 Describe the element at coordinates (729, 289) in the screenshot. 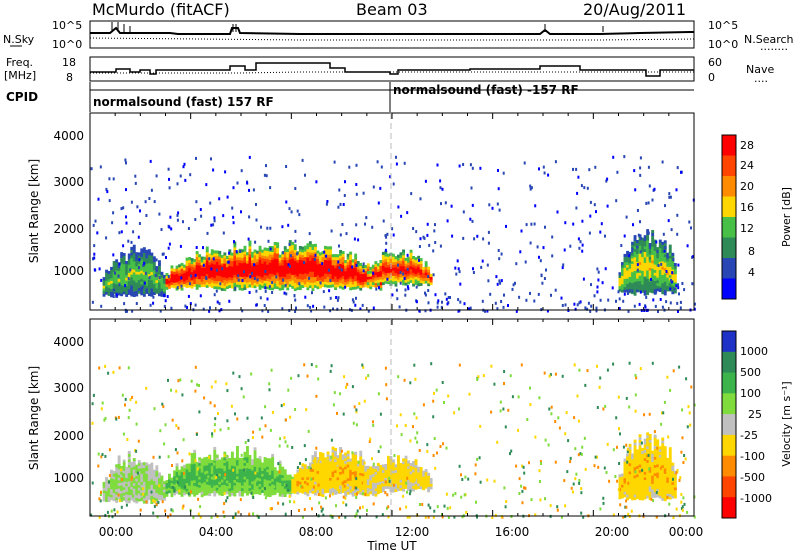

I see `colorbar-swatch` at that location.